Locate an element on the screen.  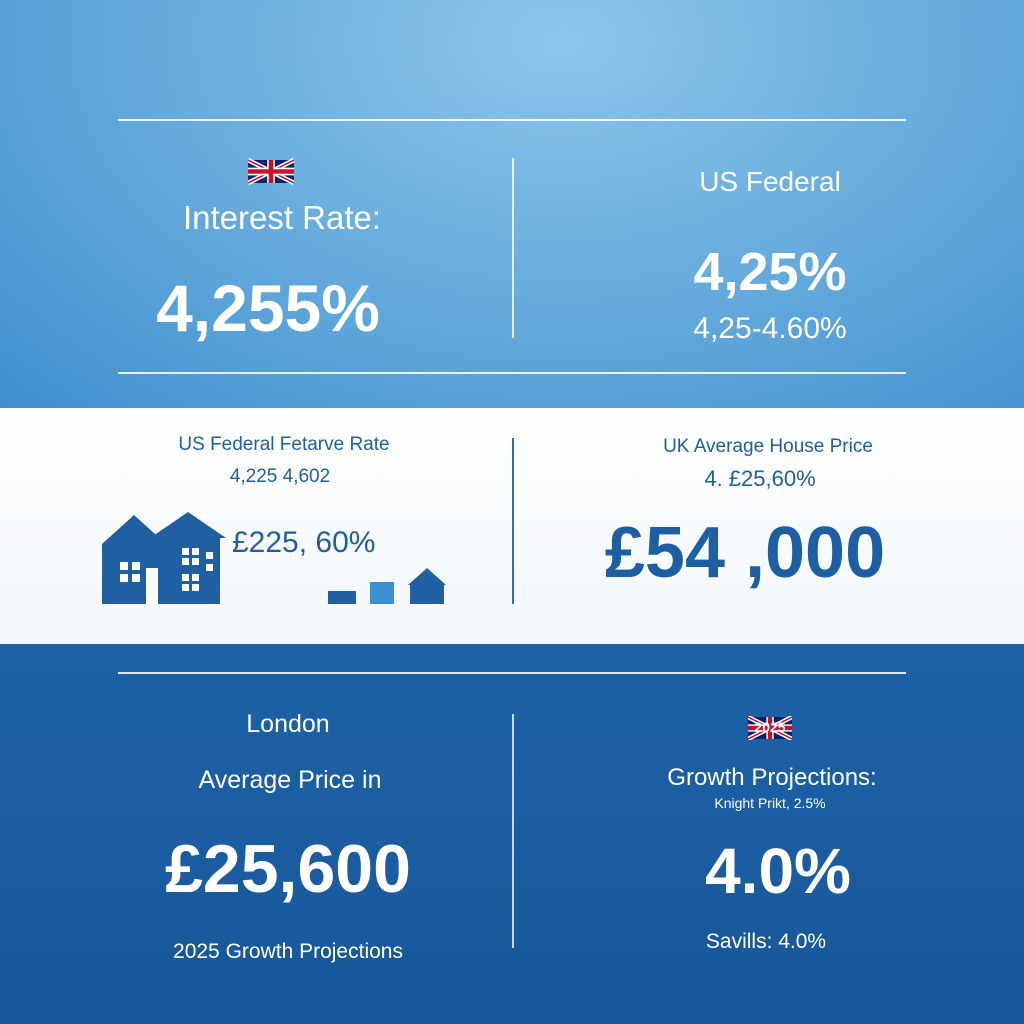
london-average-price-value: £25,600 is located at coordinates (288, 869).